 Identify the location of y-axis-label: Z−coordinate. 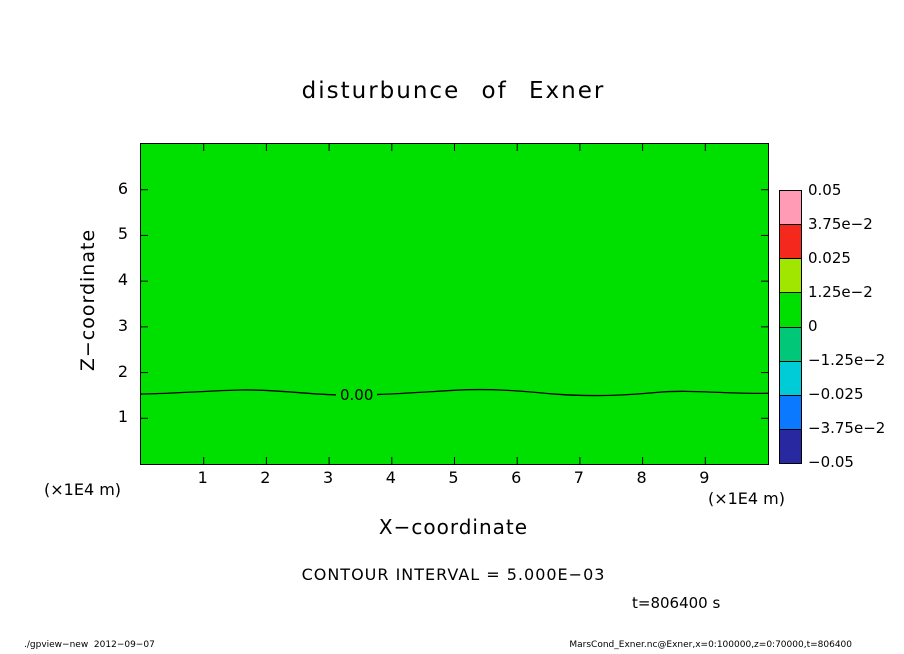
(88, 300).